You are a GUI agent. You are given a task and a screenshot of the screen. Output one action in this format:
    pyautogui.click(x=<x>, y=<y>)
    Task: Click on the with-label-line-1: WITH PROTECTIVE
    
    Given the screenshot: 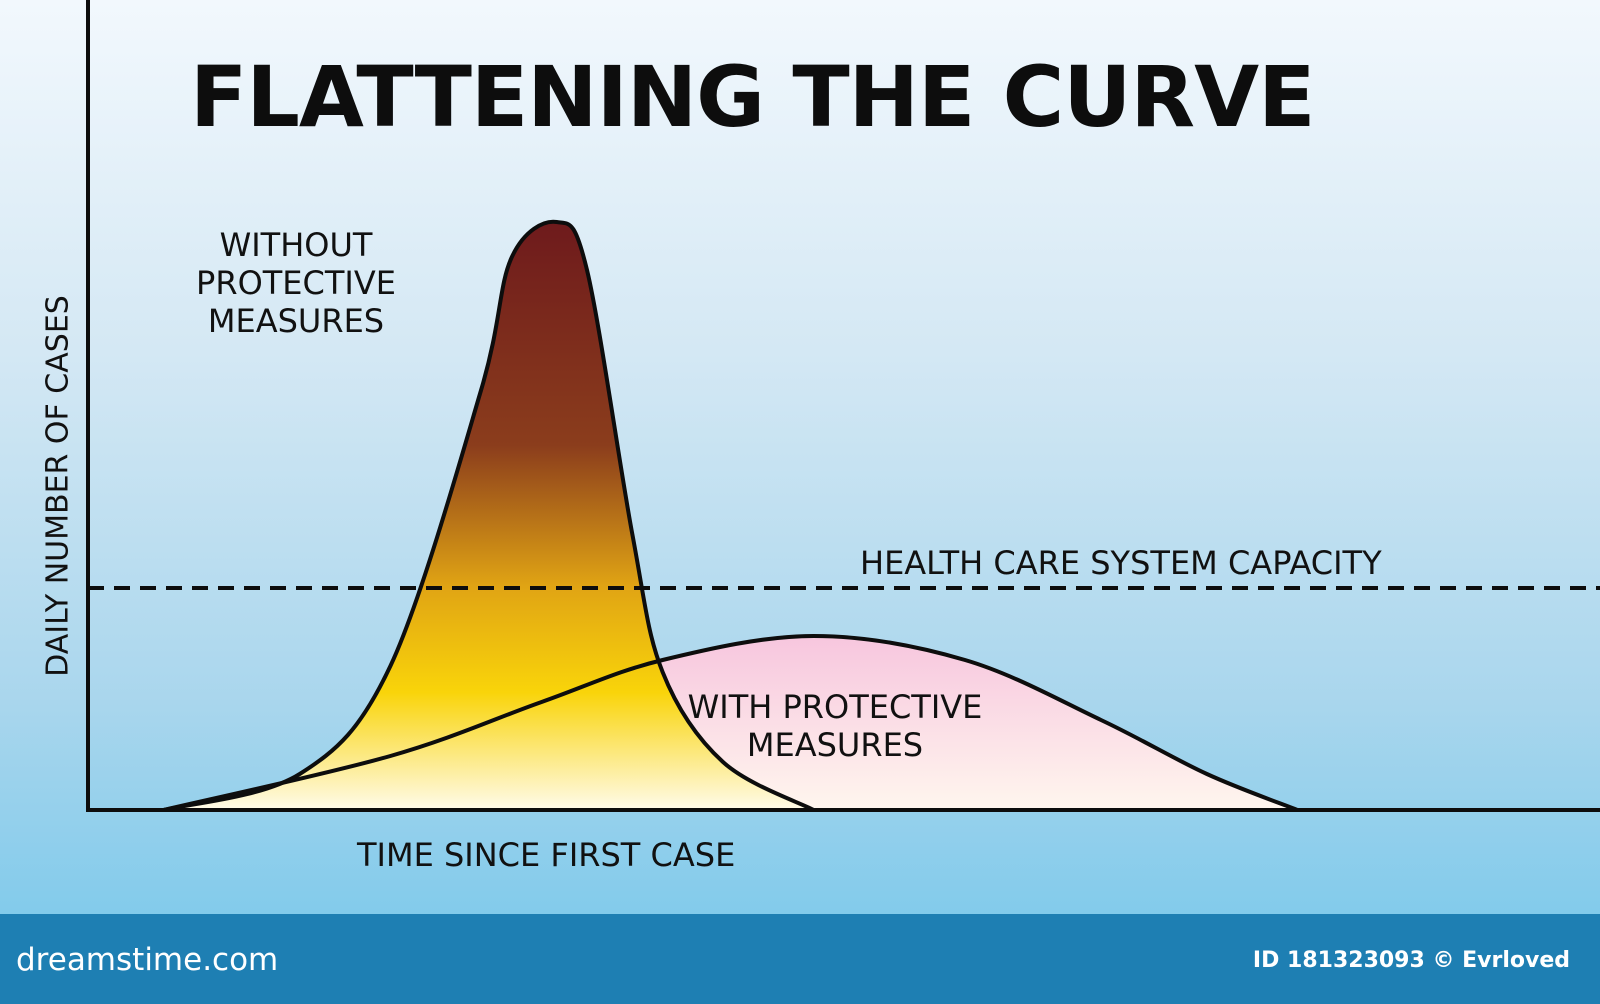 What is the action you would take?
    pyautogui.click(x=835, y=707)
    